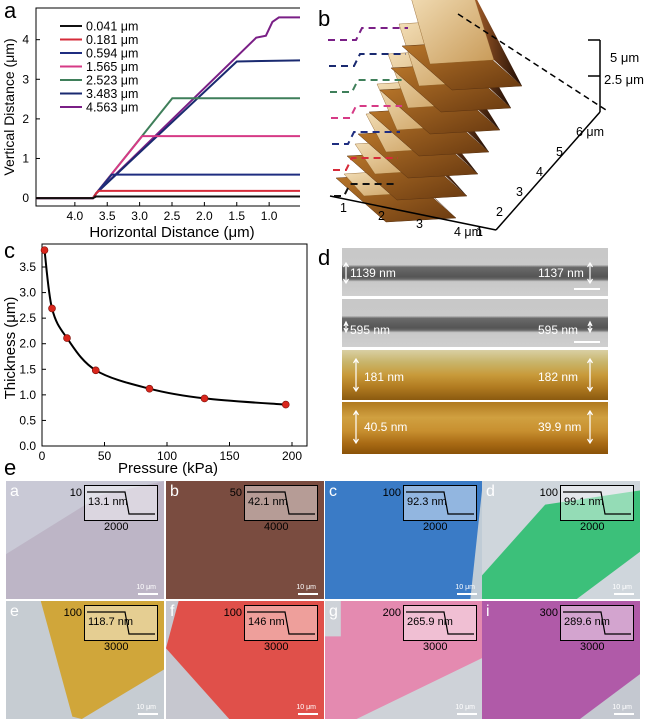 The image size is (650, 720). I want to click on measure-arrows, so click(468, 353).